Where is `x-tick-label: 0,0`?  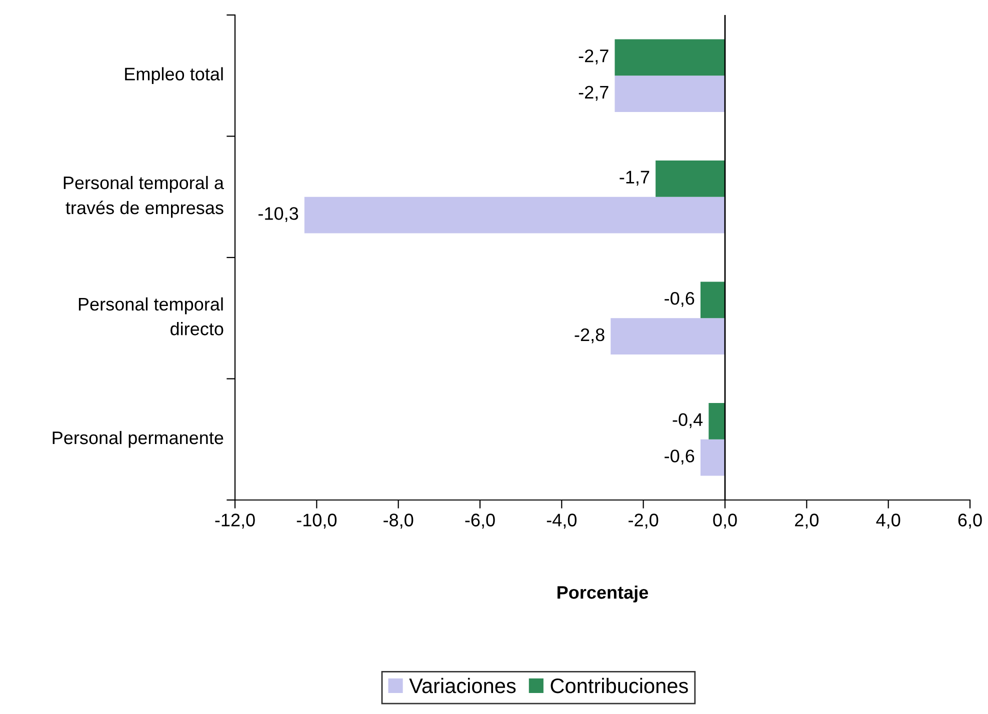 x-tick-label: 0,0 is located at coordinates (725, 521).